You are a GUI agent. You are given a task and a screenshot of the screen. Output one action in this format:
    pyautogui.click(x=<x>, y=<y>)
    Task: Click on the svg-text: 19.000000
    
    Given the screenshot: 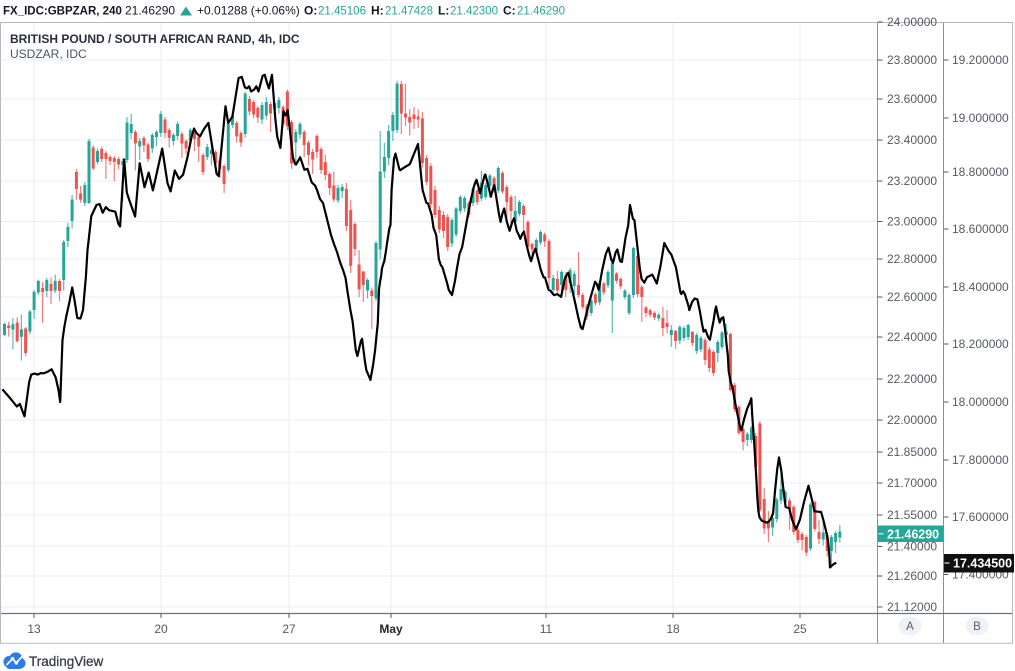 What is the action you would take?
    pyautogui.click(x=980, y=118)
    